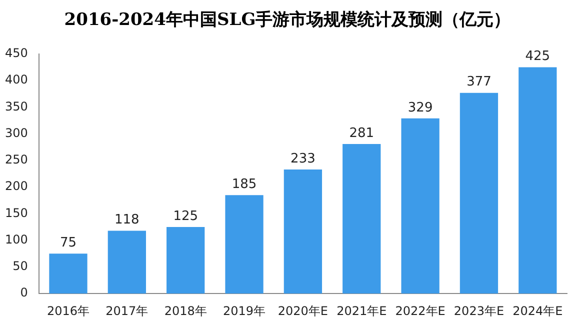 The width and height of the screenshot is (575, 326). I want to click on y-tick-label: 350, so click(16, 106).